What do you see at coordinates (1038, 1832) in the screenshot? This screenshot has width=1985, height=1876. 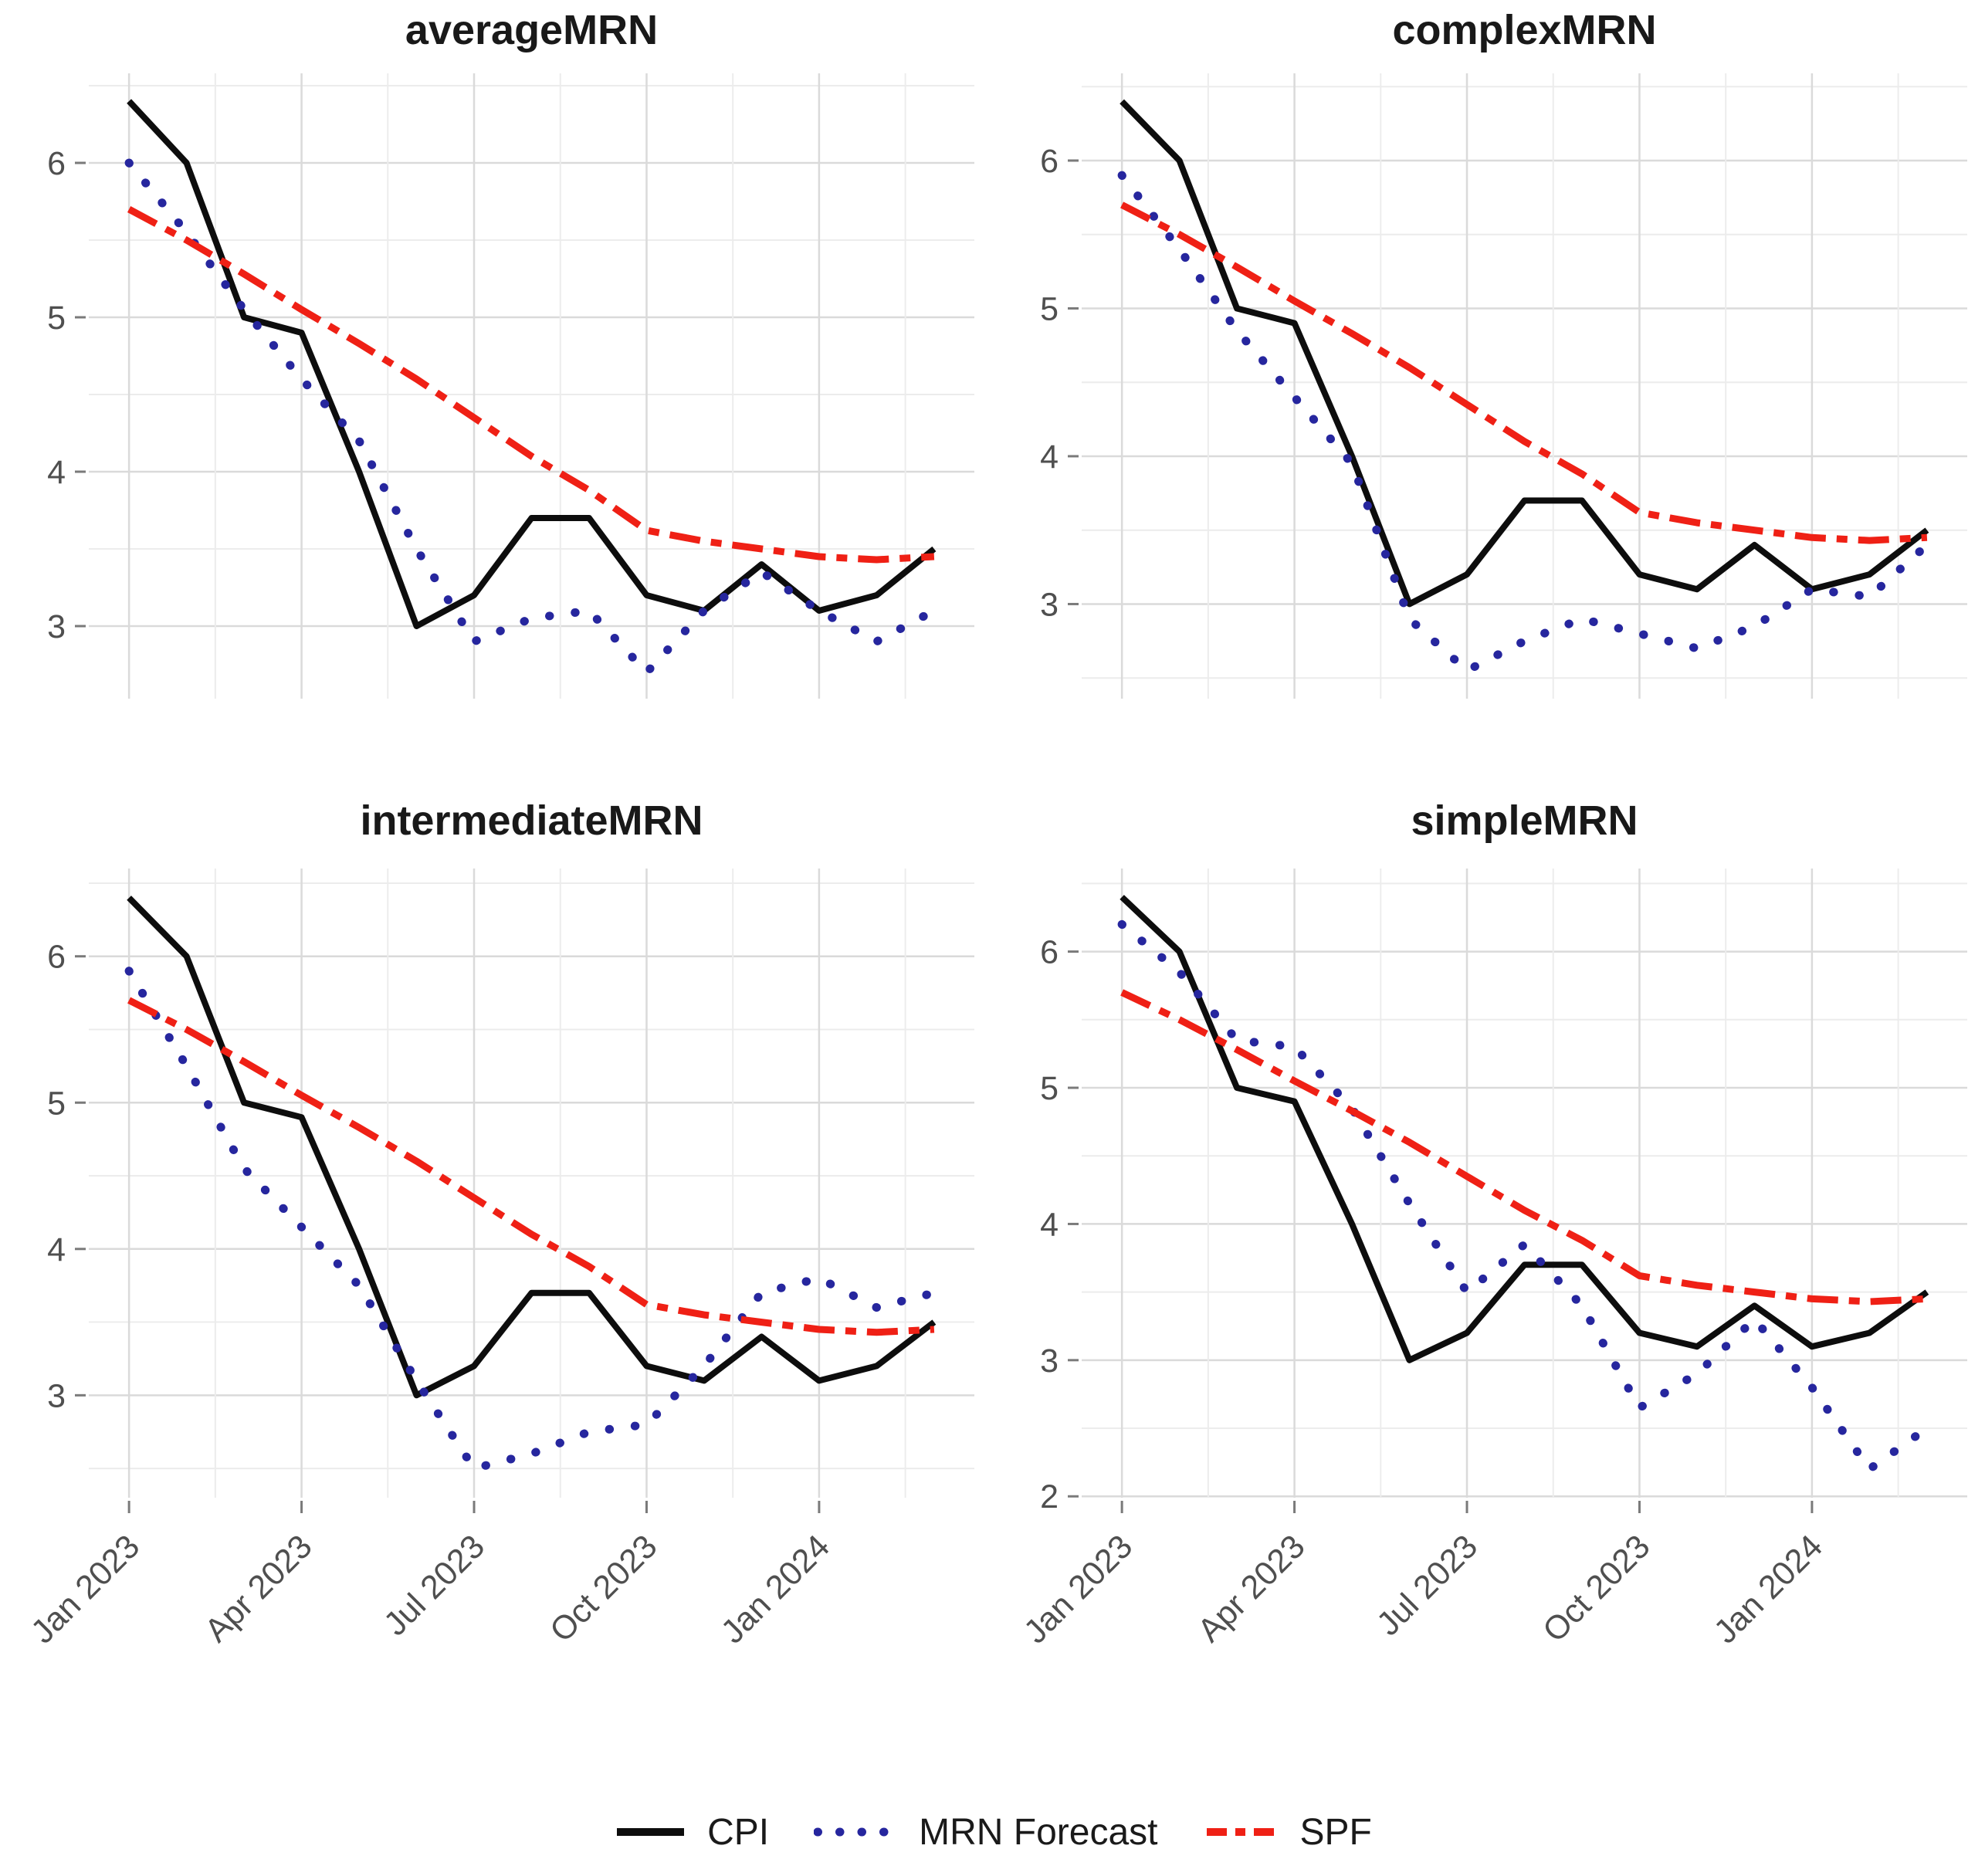 I see `legend-label-mrn-forecast: MRN Forecast` at bounding box center [1038, 1832].